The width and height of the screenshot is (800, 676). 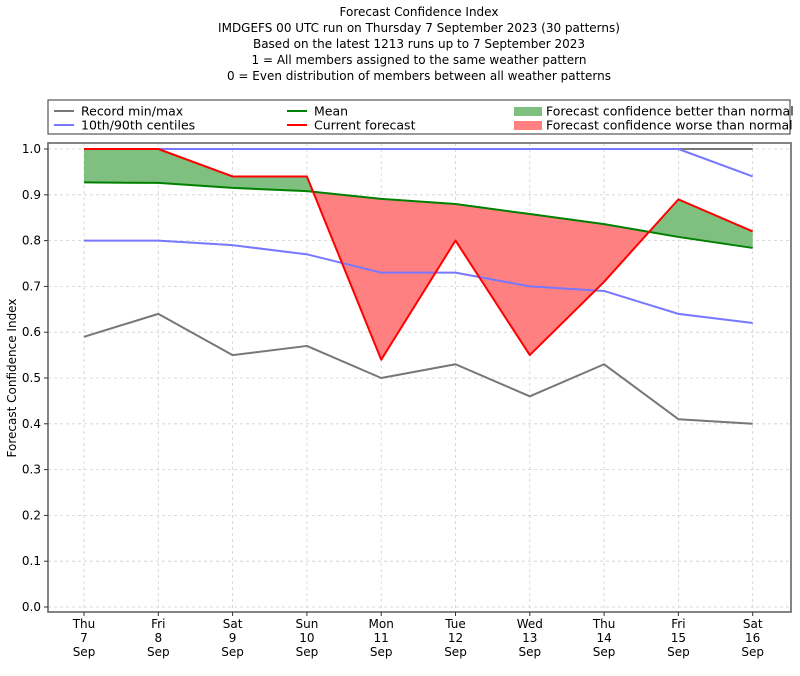 What do you see at coordinates (752, 638) in the screenshot?
I see `x-tick-label: 16` at bounding box center [752, 638].